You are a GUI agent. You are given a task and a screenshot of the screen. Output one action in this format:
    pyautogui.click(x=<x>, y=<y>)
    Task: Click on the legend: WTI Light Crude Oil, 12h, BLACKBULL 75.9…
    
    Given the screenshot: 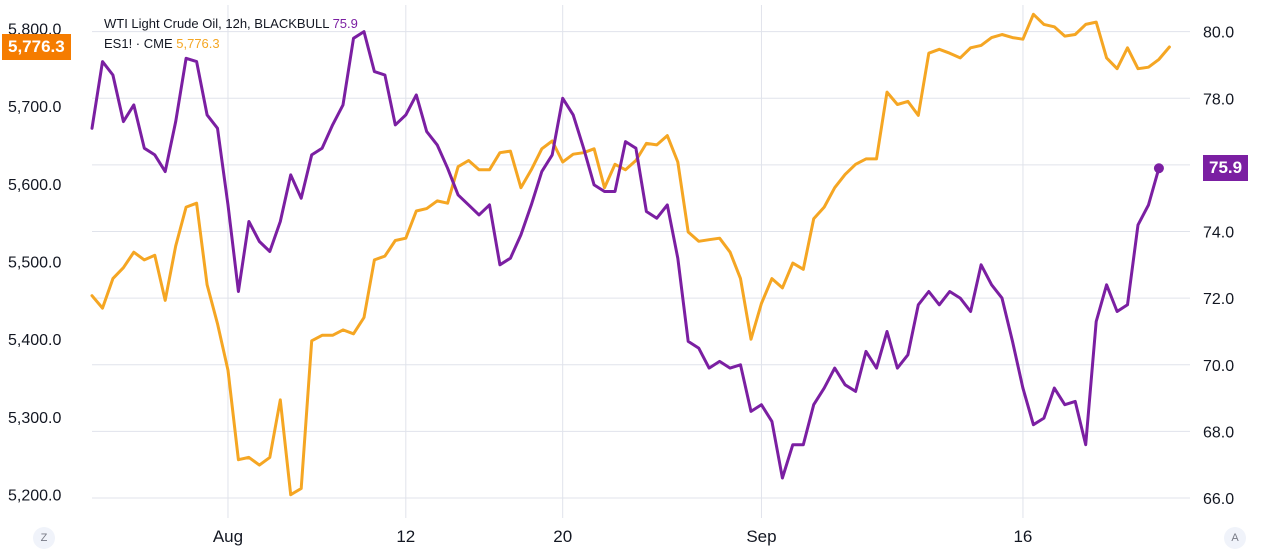 What is the action you would take?
    pyautogui.click(x=231, y=34)
    